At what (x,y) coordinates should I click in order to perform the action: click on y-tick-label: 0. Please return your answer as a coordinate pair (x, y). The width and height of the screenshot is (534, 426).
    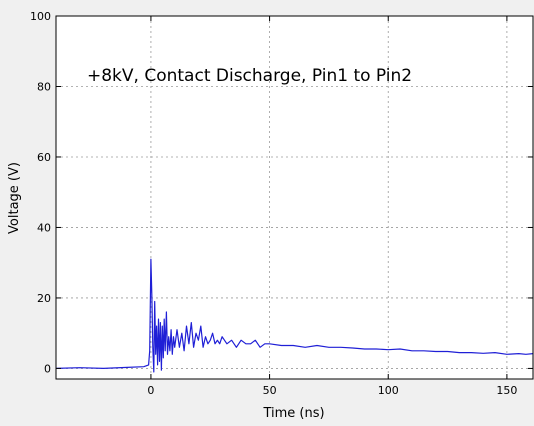
    Looking at the image, I should click on (47, 368).